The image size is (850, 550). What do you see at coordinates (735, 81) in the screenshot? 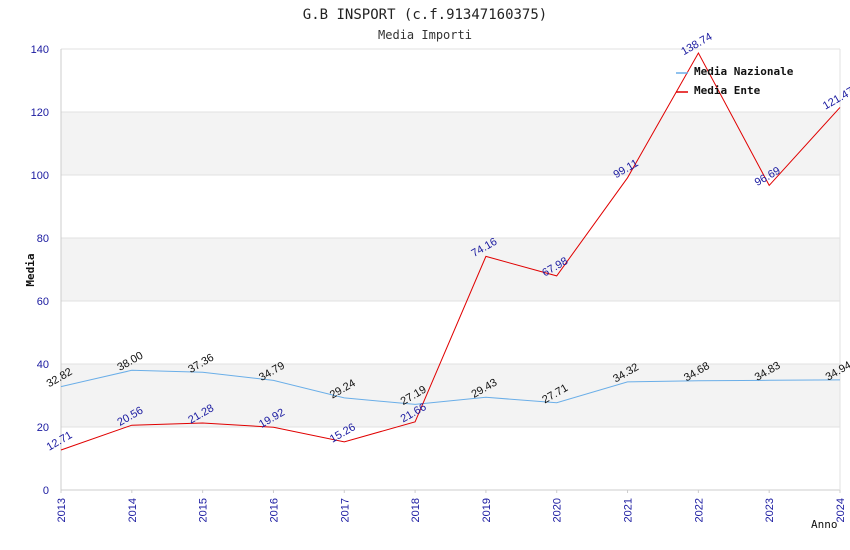
I see `legend: Media Nazionale Media Ente` at bounding box center [735, 81].